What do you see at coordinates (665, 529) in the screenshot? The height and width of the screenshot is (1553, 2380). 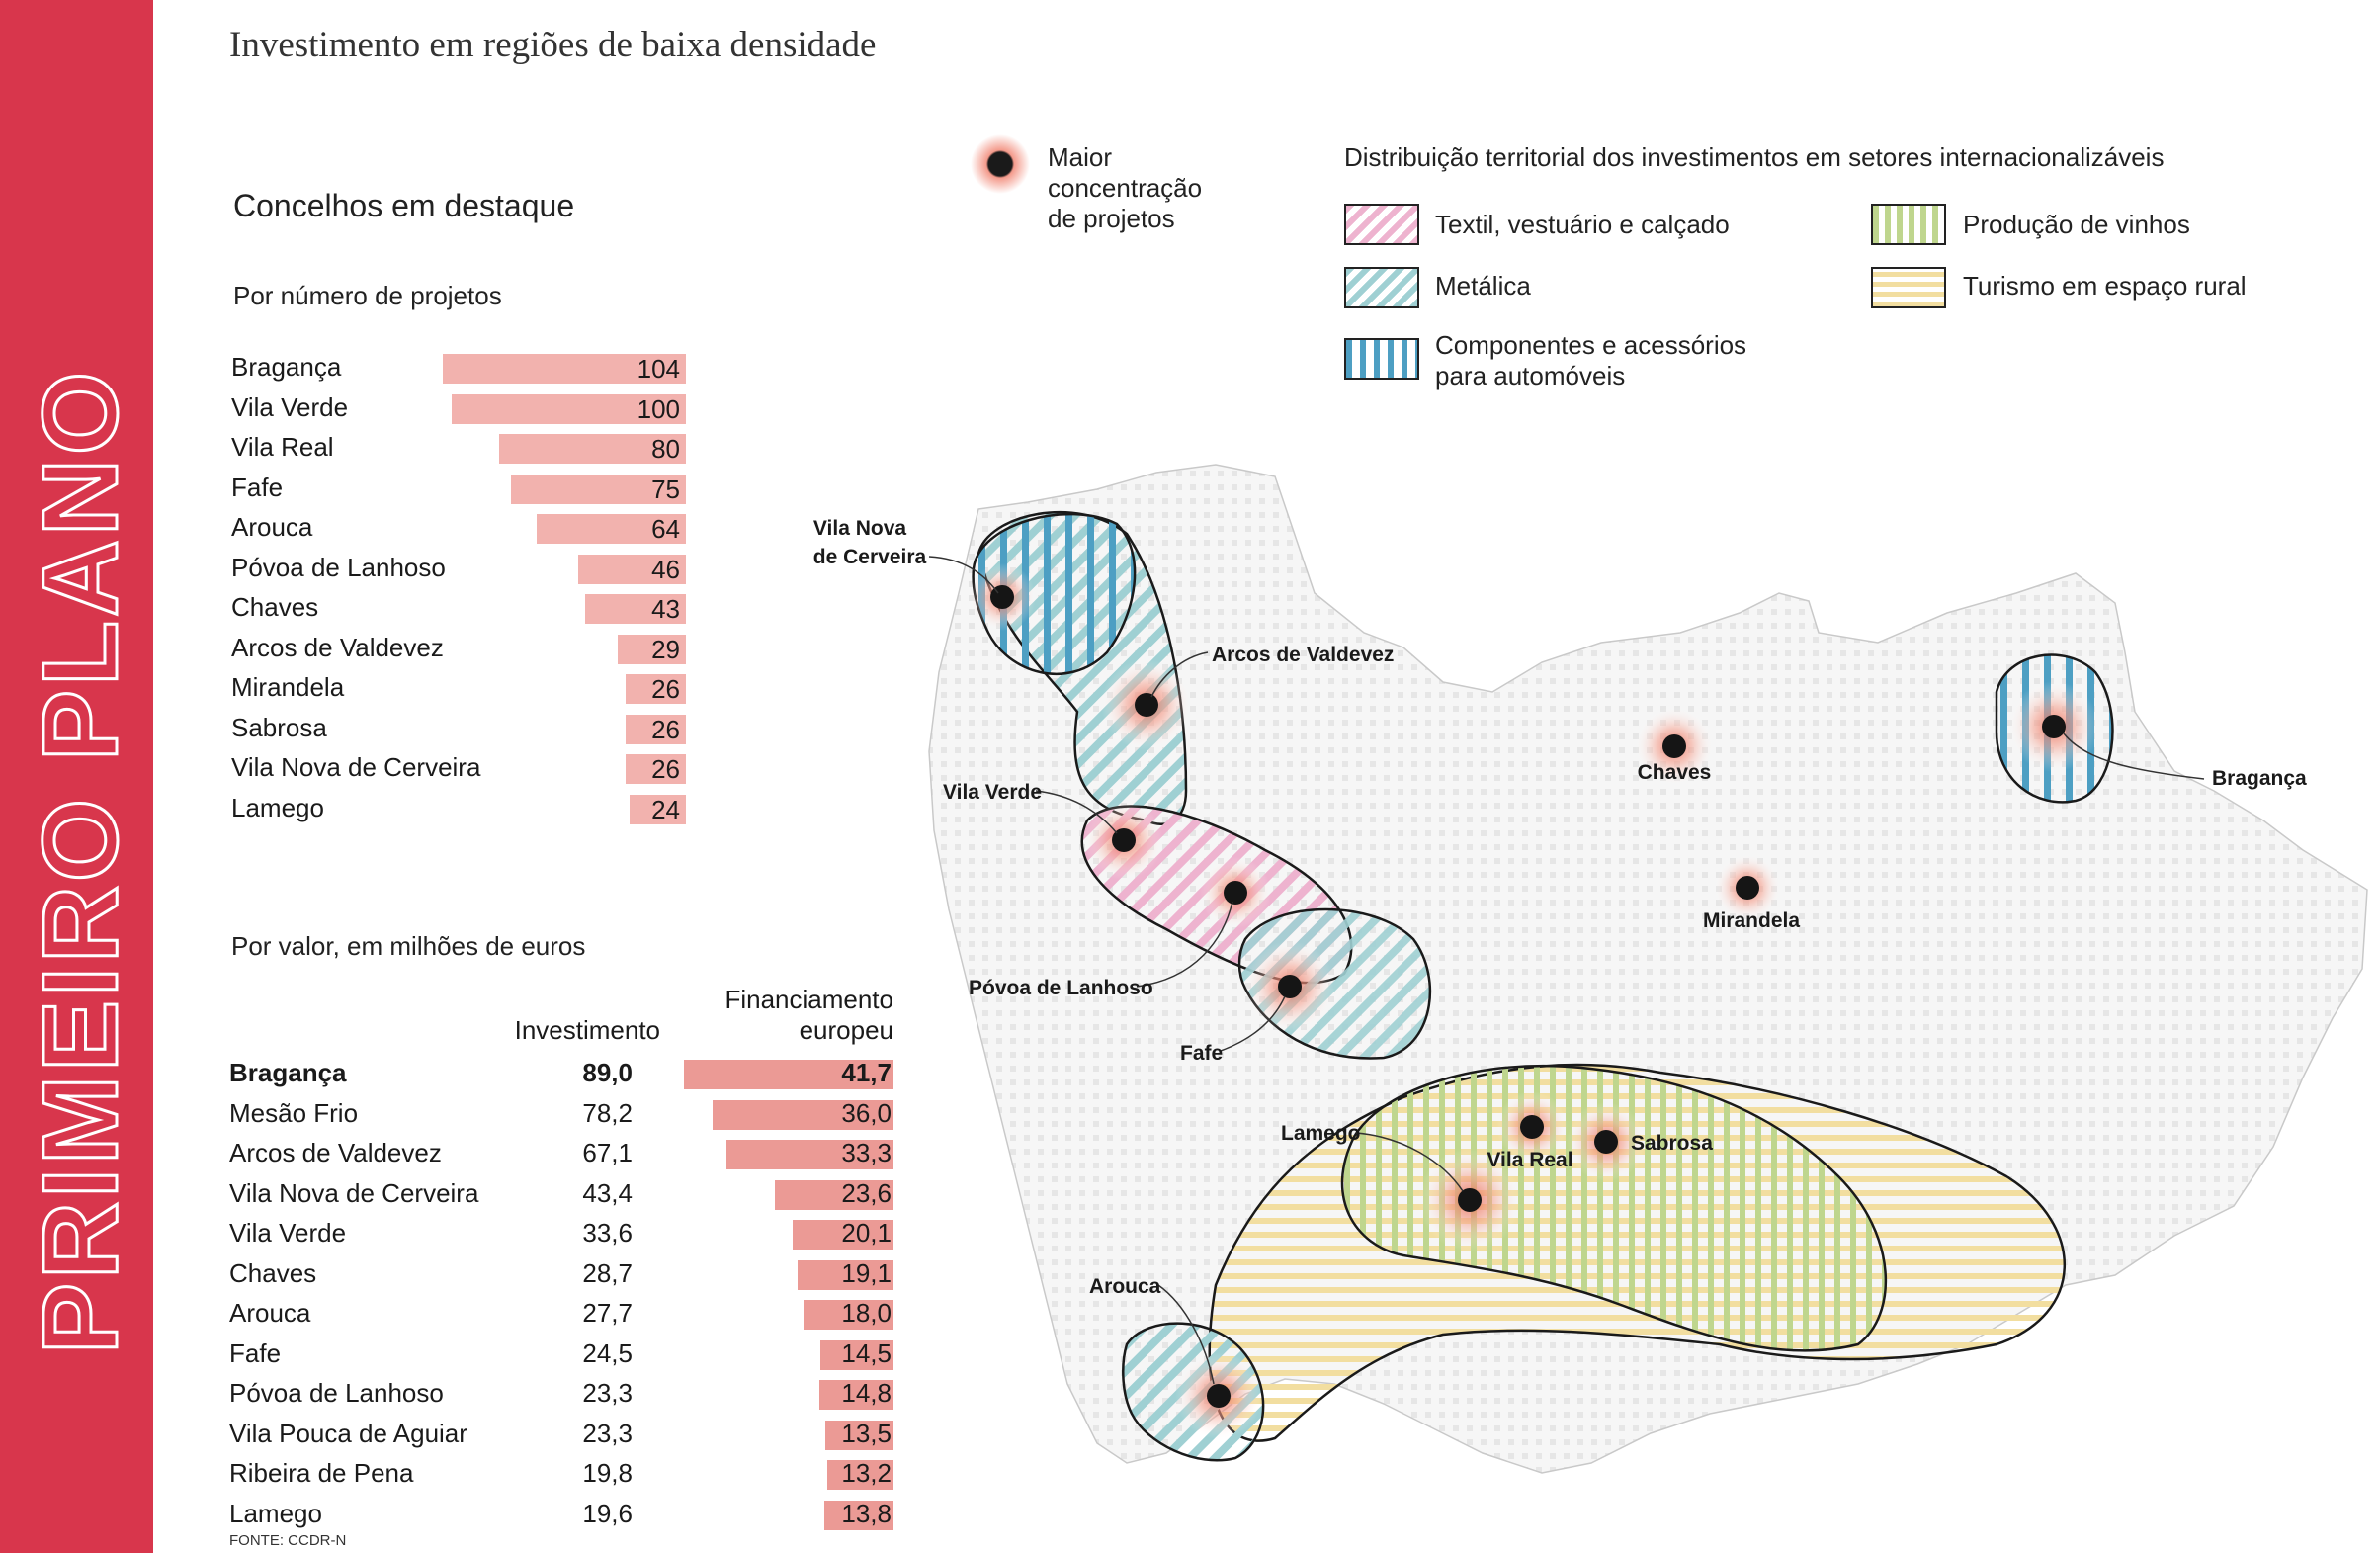 I see `projects-row-value: 64` at bounding box center [665, 529].